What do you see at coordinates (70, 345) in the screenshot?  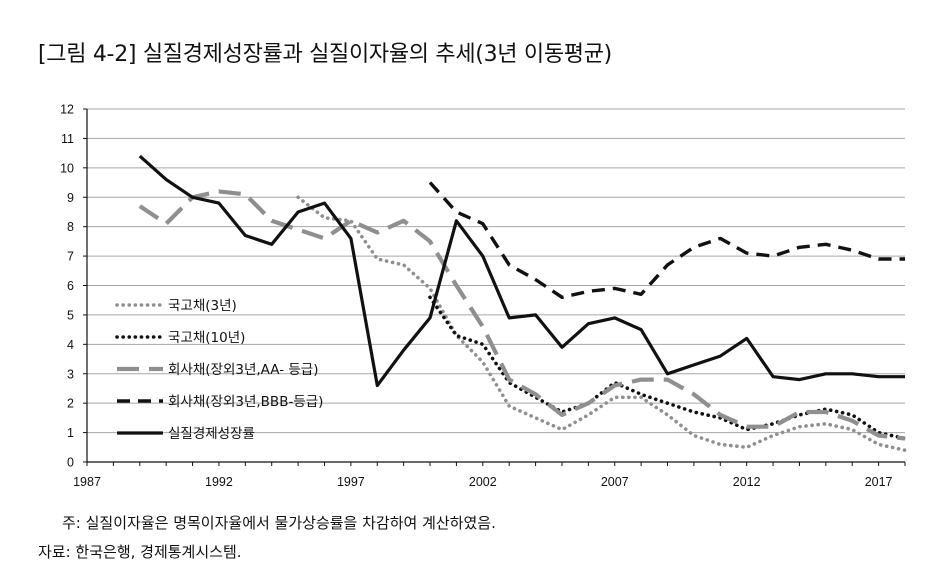 I see `y-tick-label: 4` at bounding box center [70, 345].